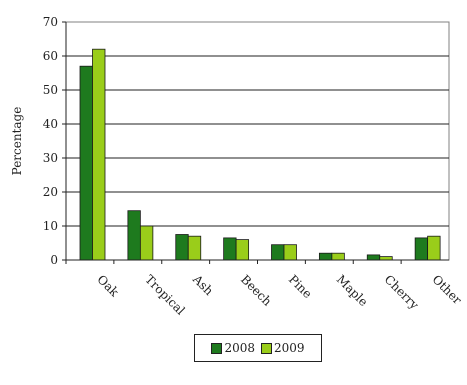  I want to click on legend-item-2008: 2008, so click(233, 348).